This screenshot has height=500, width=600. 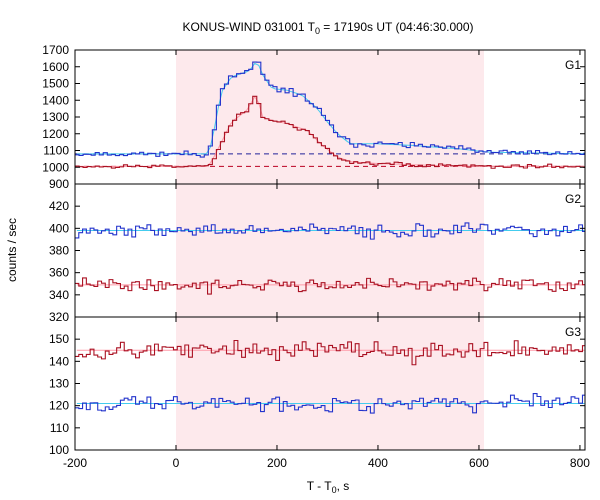 I want to click on x-tick-label: 0, so click(x=176, y=463).